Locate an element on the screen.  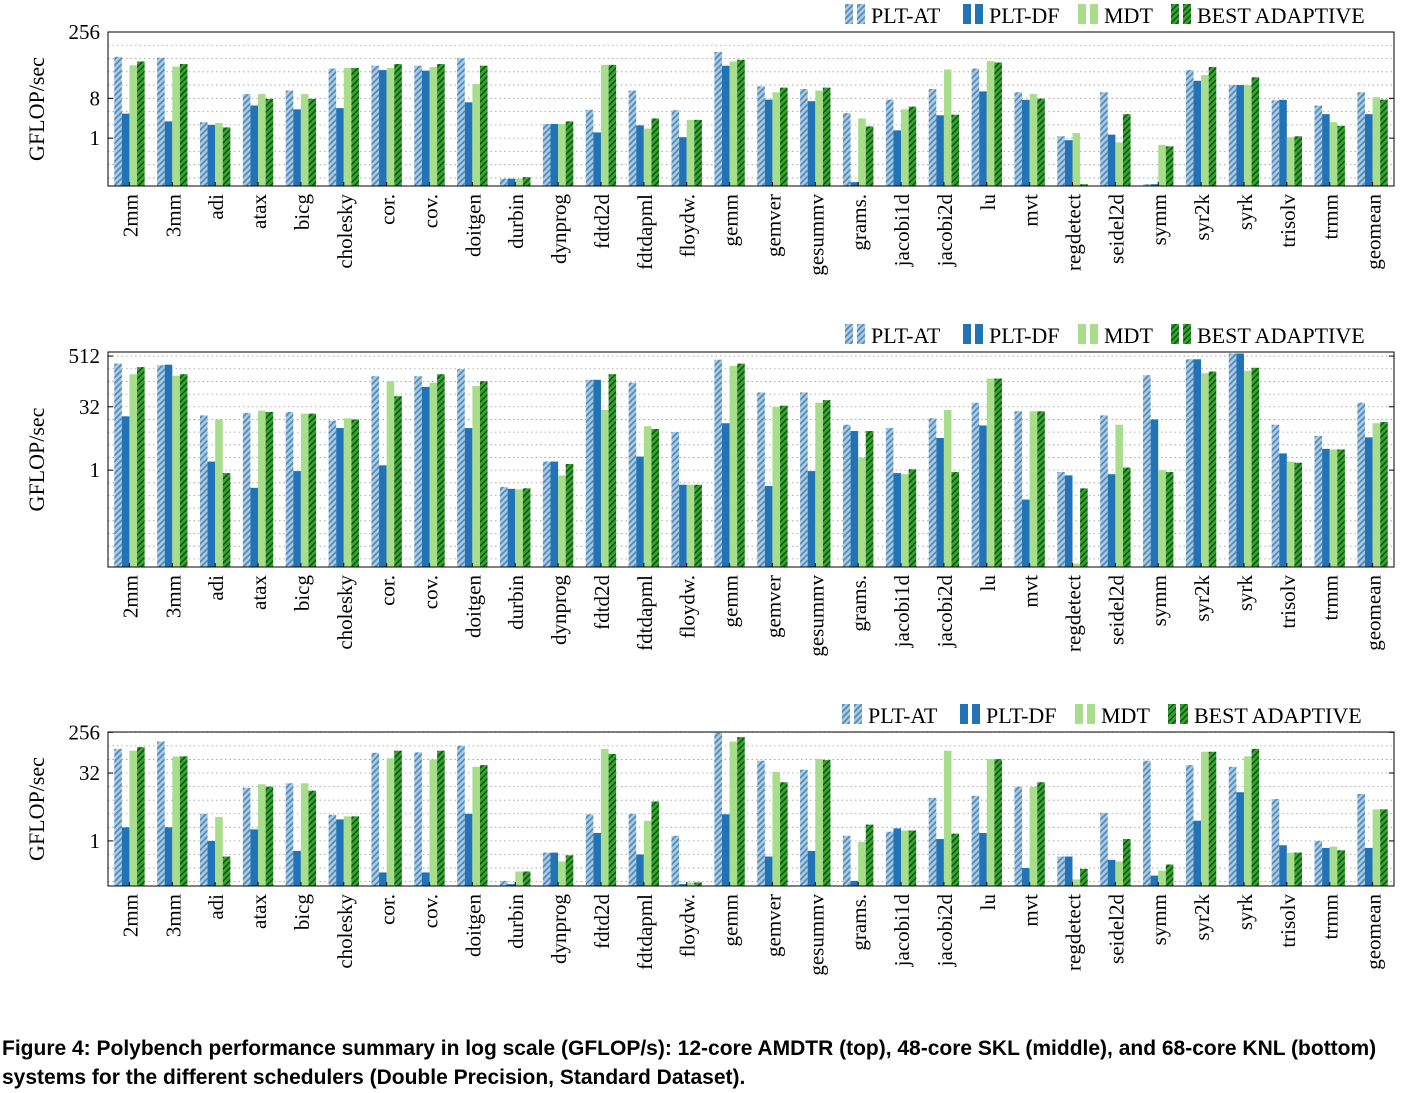
bar-mdt-cov is located at coordinates (433, 822).